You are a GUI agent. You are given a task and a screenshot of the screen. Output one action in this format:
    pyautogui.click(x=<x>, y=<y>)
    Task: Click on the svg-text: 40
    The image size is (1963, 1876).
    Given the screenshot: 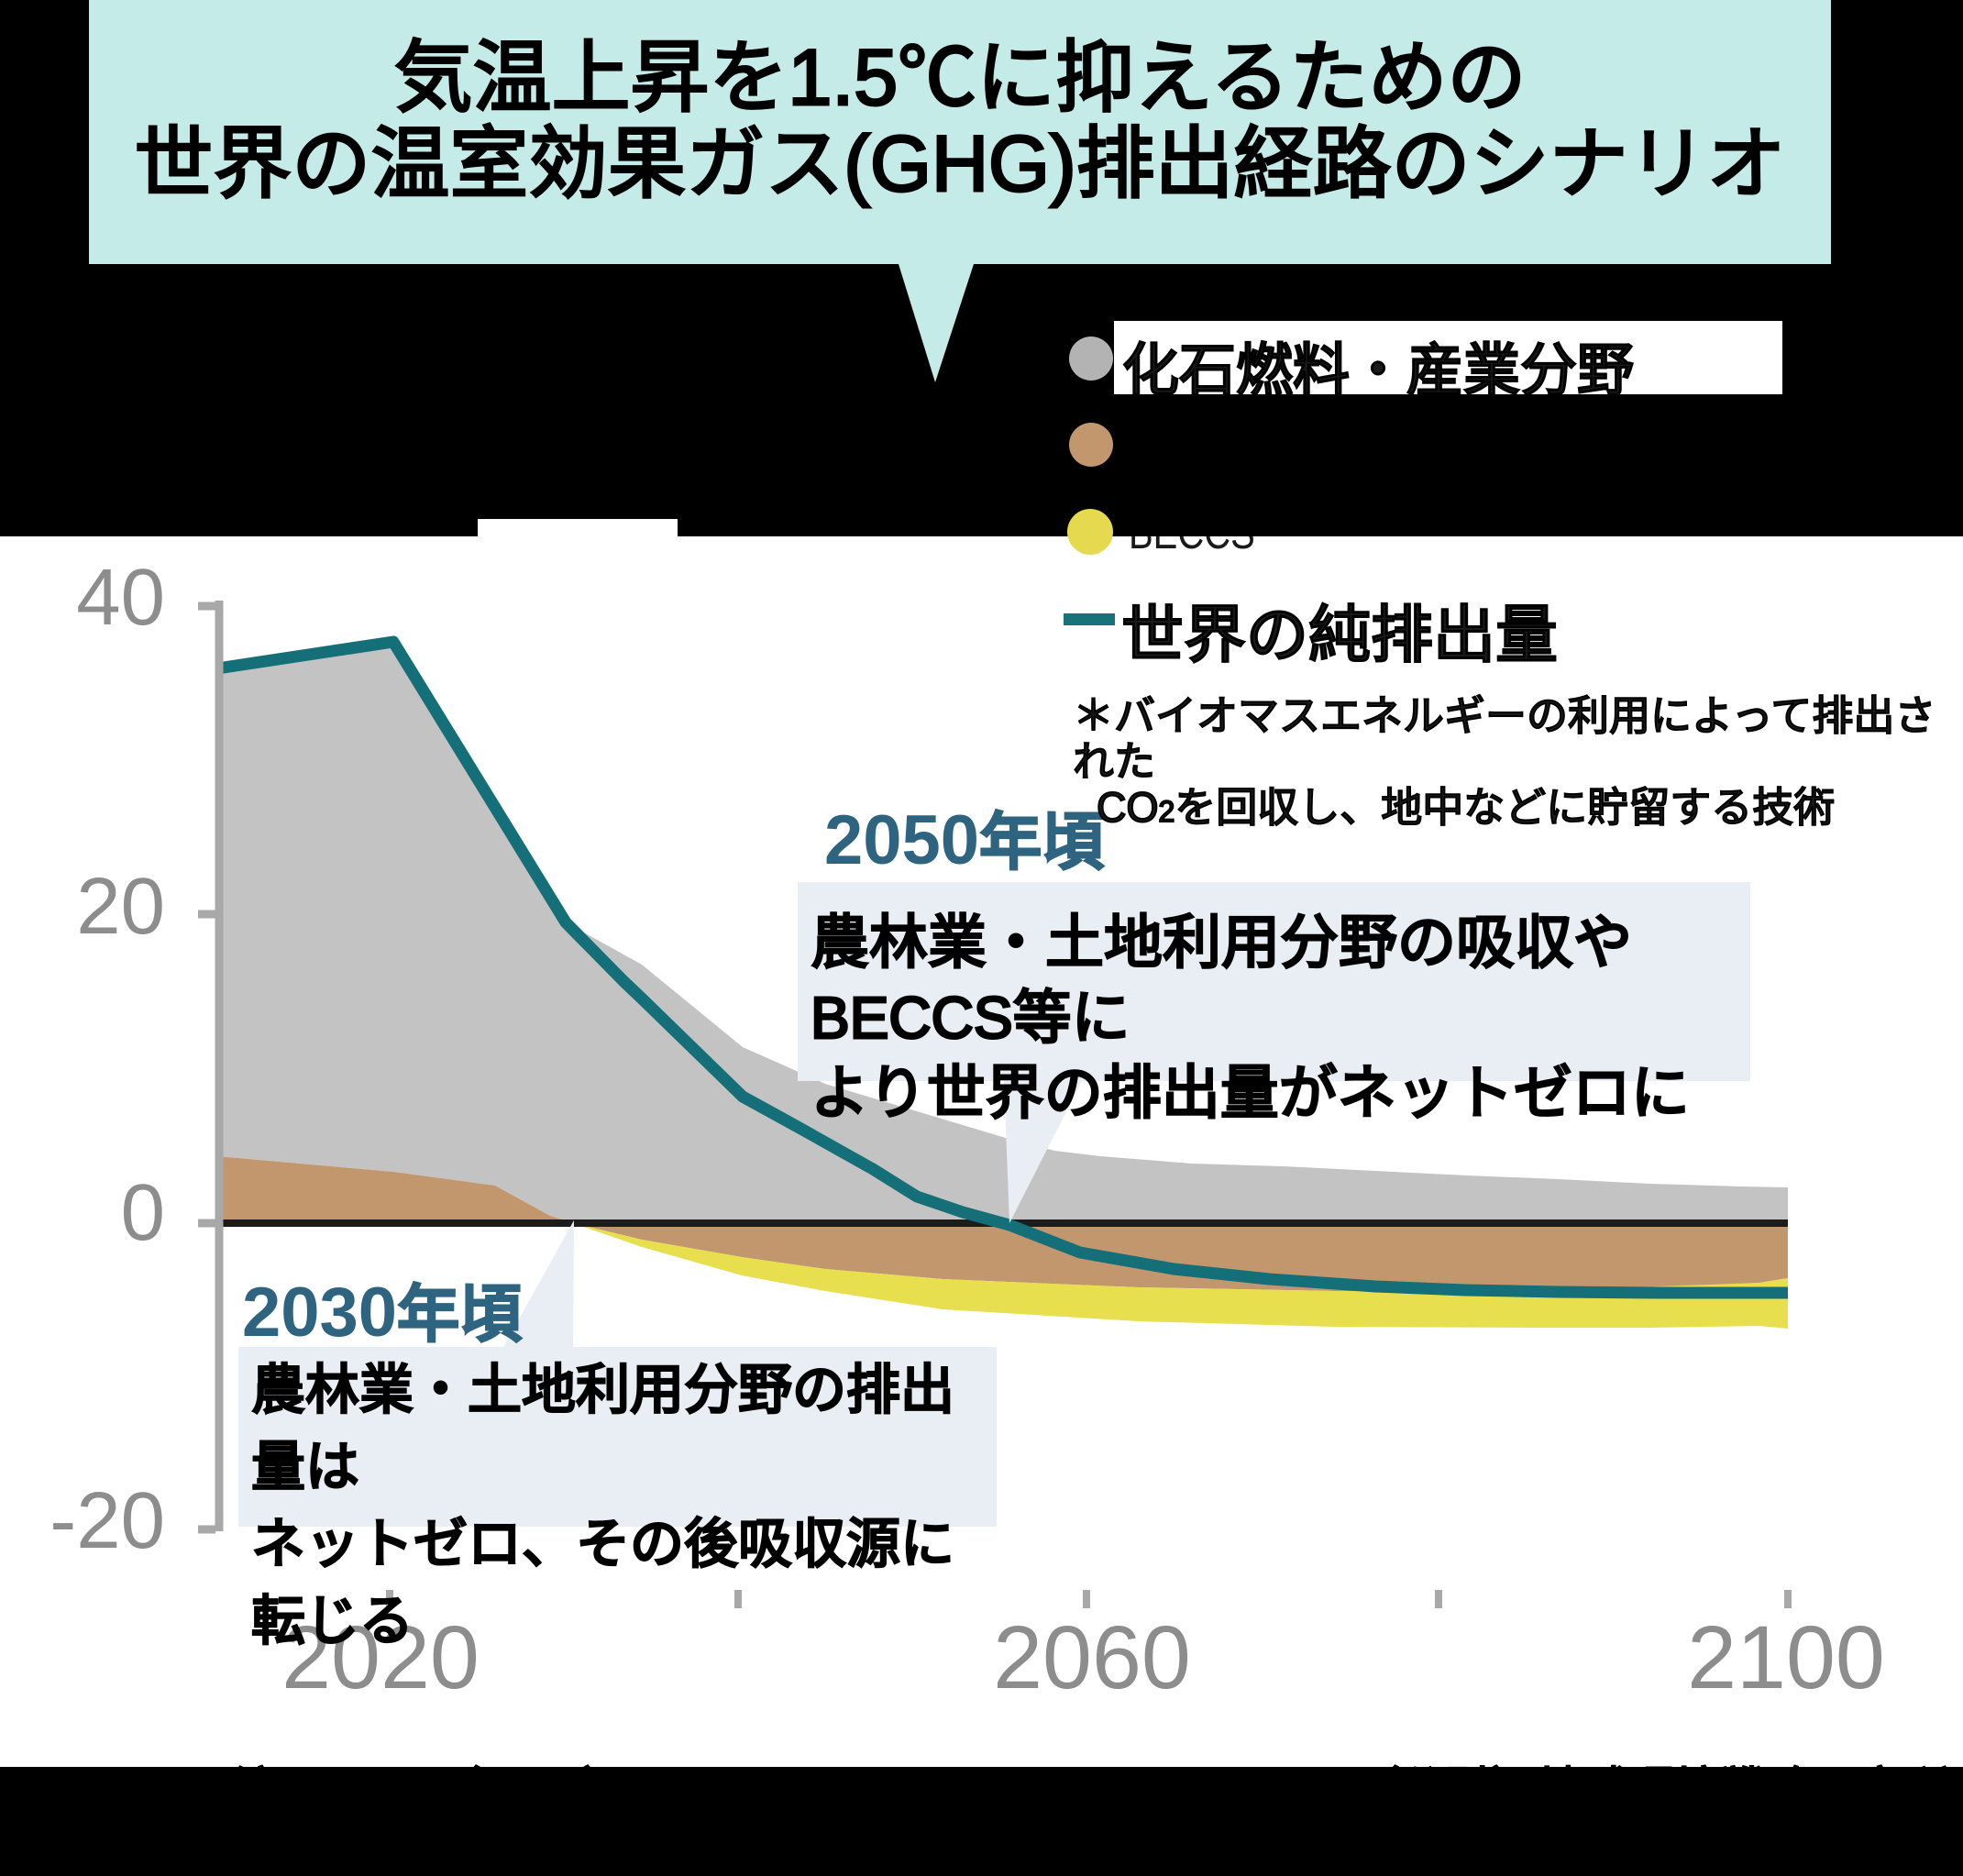 What is the action you would take?
    pyautogui.click(x=120, y=597)
    